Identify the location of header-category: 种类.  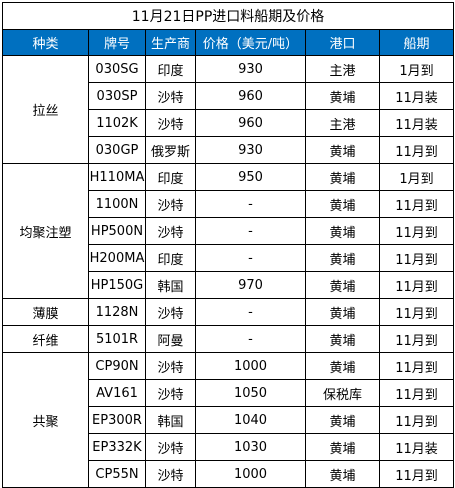
(45, 42).